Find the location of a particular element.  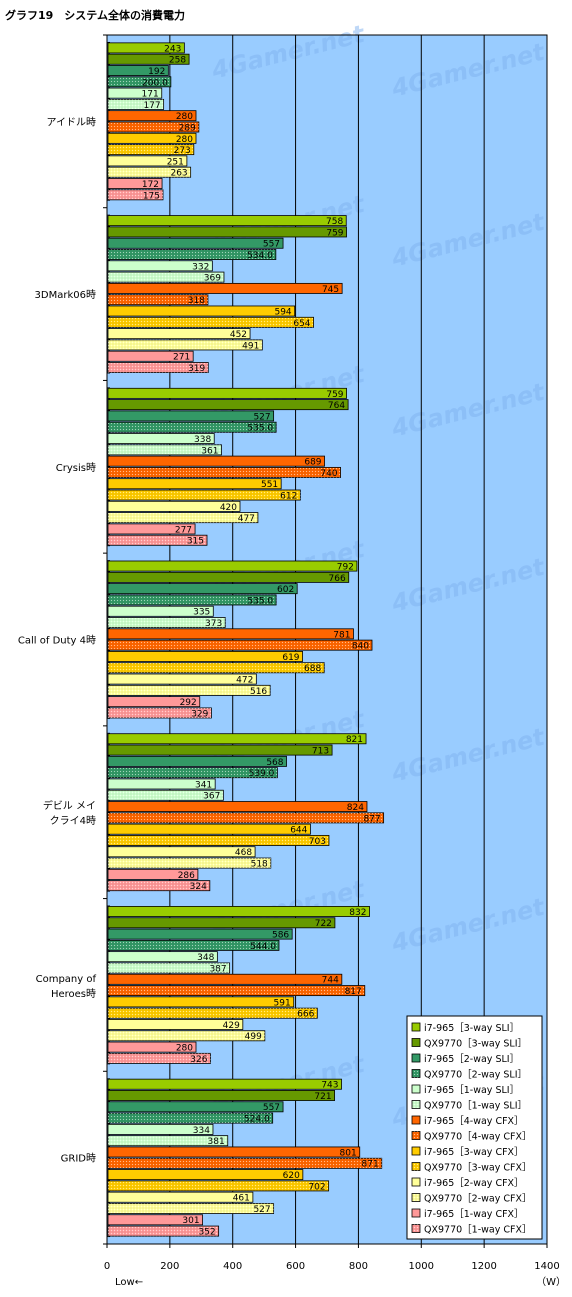

legend-entry: QX9770［3-way SLI］ is located at coordinates (475, 1044).